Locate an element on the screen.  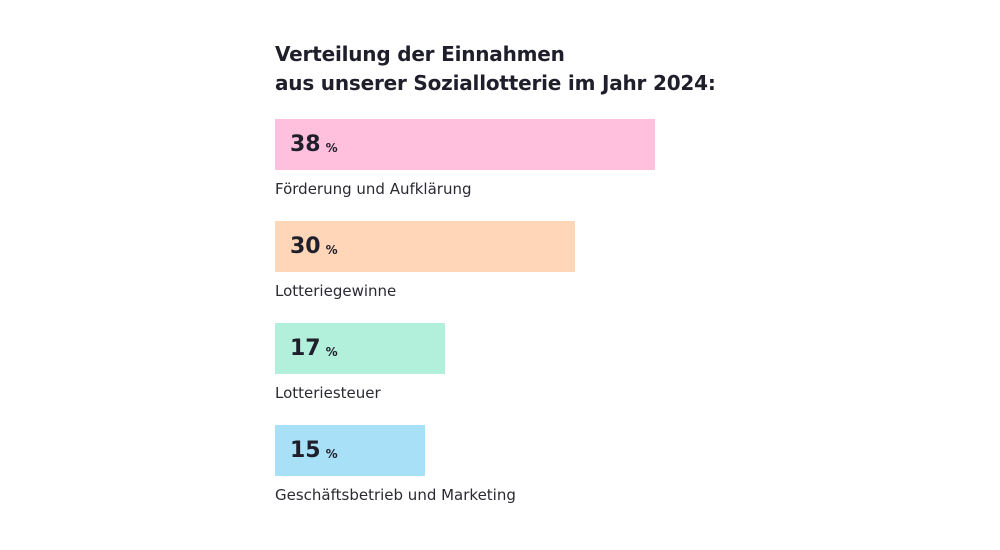
chart-title-line-2: aus unserer Soziallotterie im Jahr 2024: is located at coordinates (495, 83).